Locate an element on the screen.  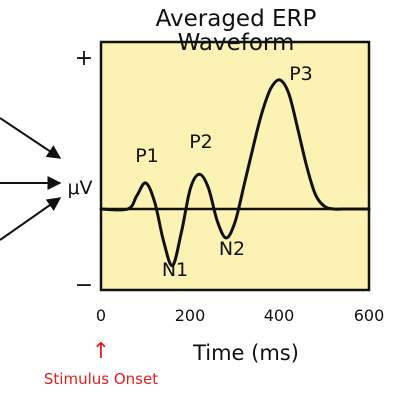
x-tick-label: 600 is located at coordinates (369, 315).